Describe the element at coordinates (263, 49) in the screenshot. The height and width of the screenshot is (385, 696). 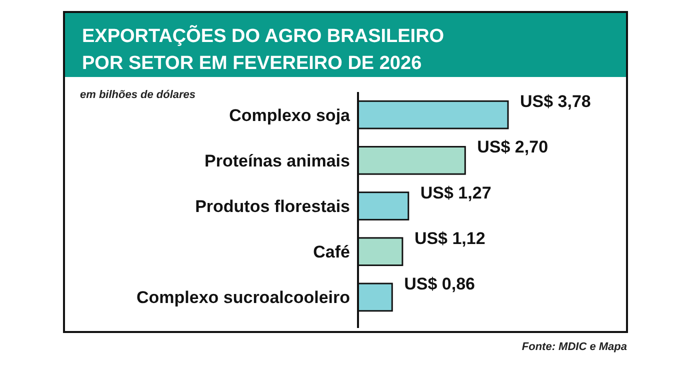
I see `chart-title: EXPORTAÇÕES DO AGRO BRASILEIRO POR SETOR EM FEVEREIRO DE 2026` at that location.